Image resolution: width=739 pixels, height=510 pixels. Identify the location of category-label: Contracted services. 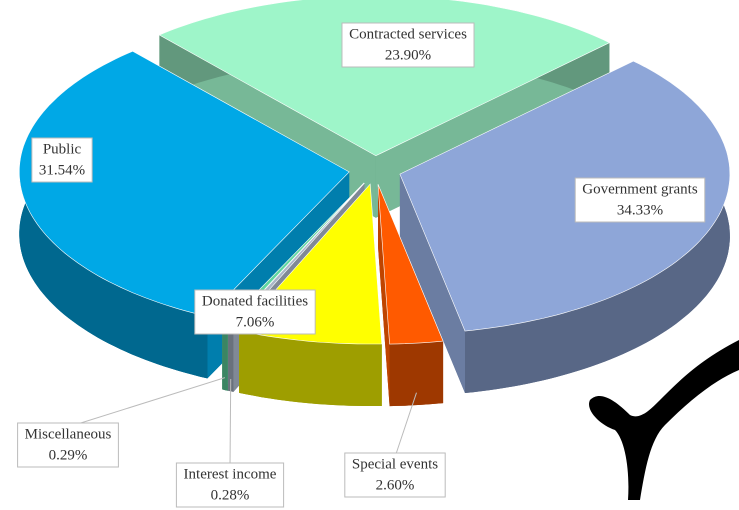
(408, 34).